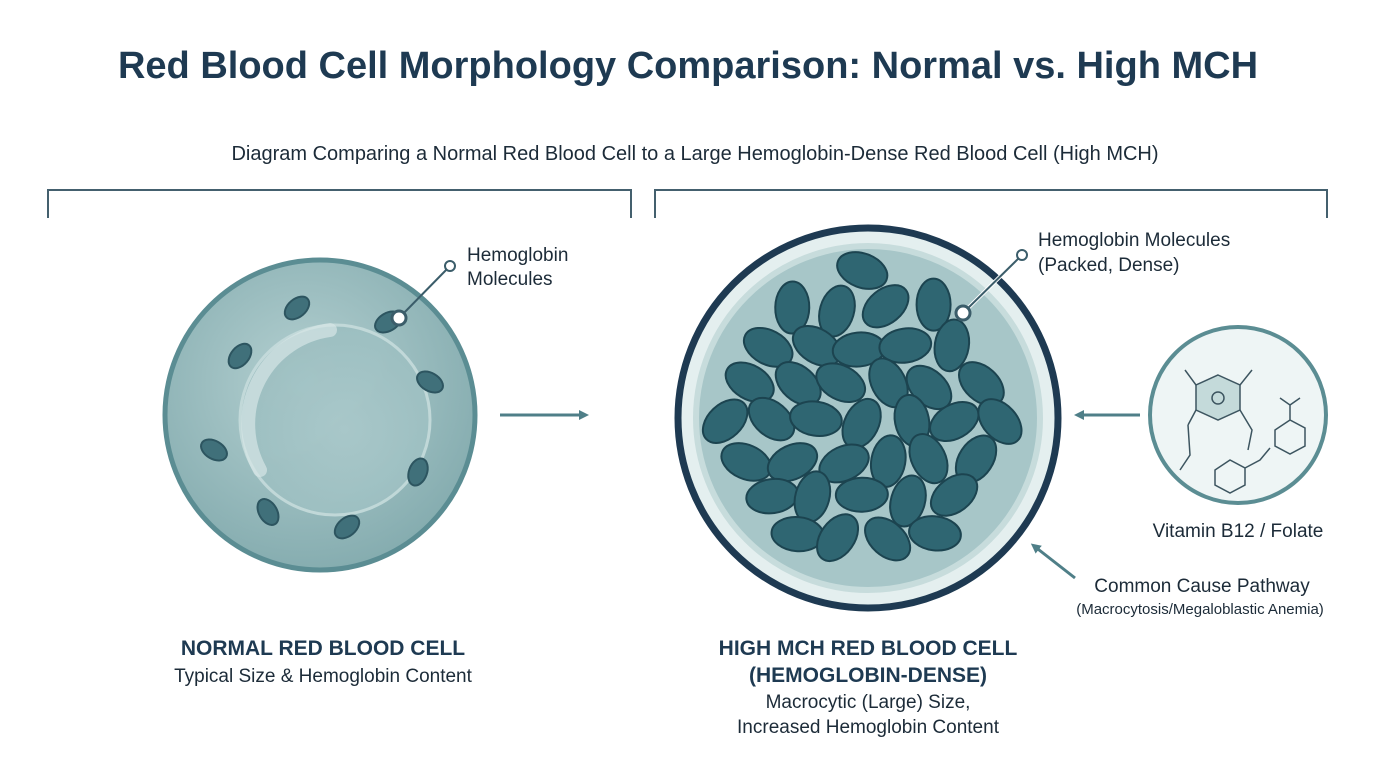  I want to click on cause-label: Vitamin B12 / Folate, so click(1238, 531).